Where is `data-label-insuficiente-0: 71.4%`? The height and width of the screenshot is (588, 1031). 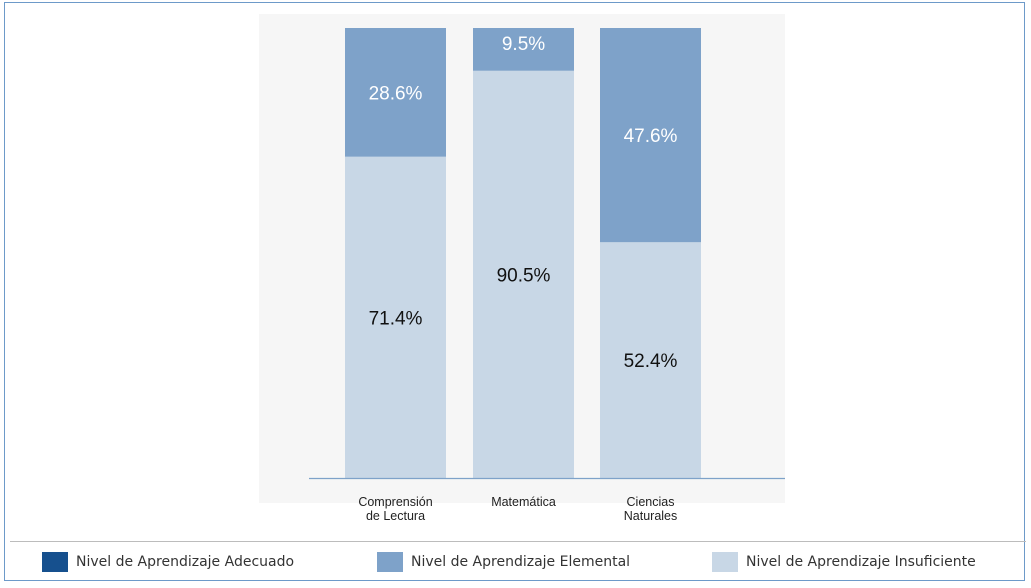 data-label-insuficiente-0: 71.4% is located at coordinates (396, 318).